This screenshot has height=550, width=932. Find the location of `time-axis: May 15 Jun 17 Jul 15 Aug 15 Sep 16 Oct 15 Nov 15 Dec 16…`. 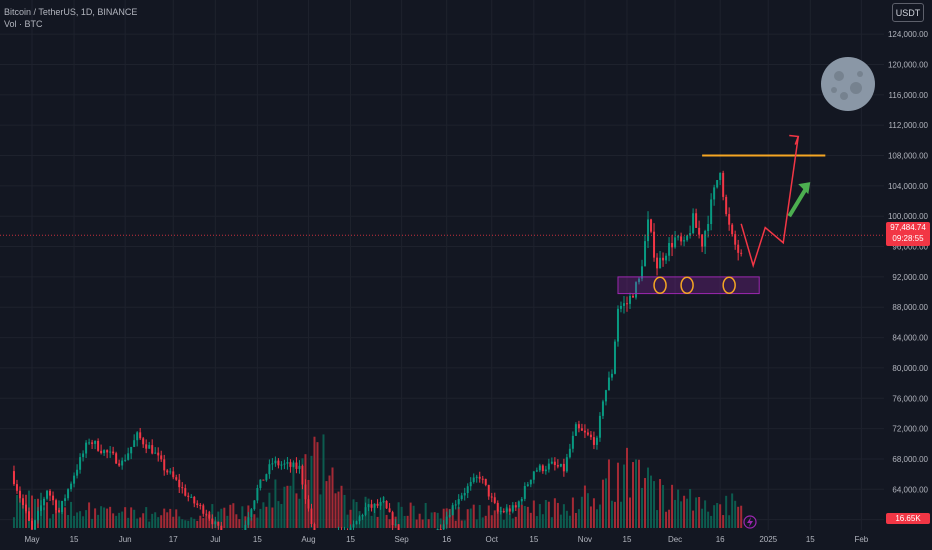

time-axis: May 15 Jun 17 Jul 15 Aug 15 Sep 16 Oct 15 Nov 15 Dec 16… is located at coordinates (466, 540).